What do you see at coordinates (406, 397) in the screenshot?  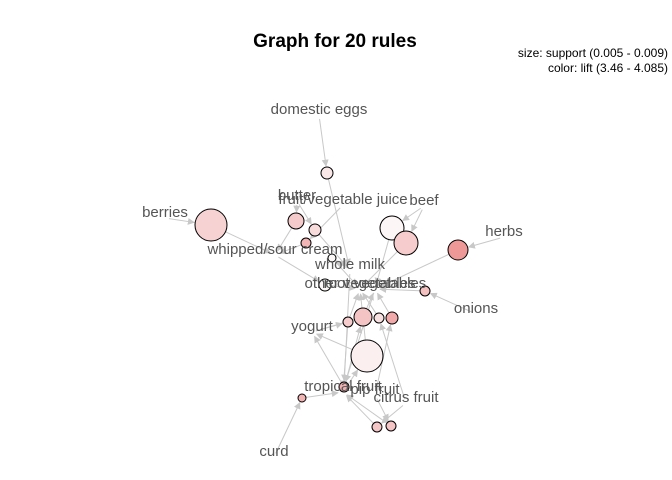 I see `item-label-citrus-fruit: citrus fruit` at bounding box center [406, 397].